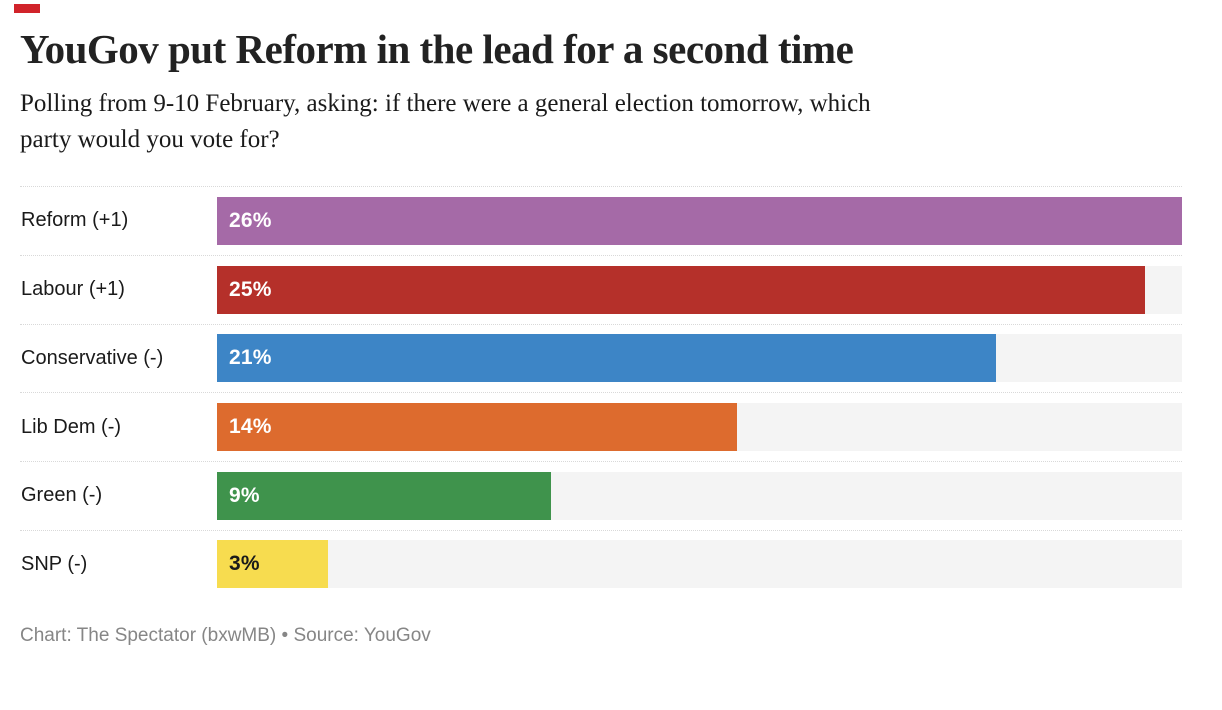  I want to click on value-label: 25%, so click(250, 289).